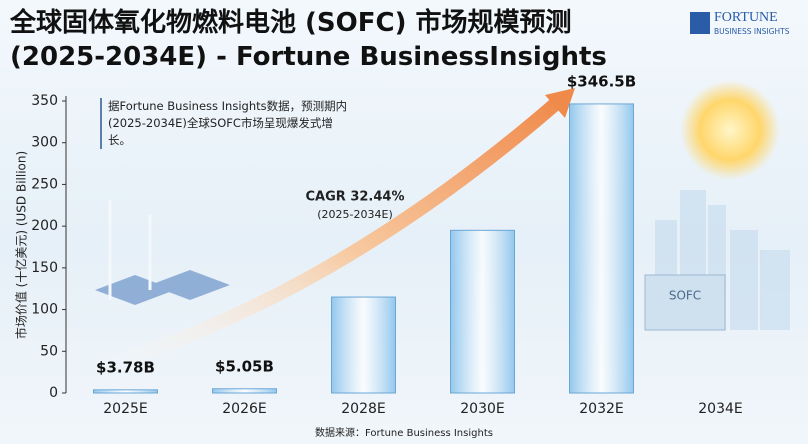 The height and width of the screenshot is (444, 808). I want to click on value-label: $346.5B, so click(601, 81).